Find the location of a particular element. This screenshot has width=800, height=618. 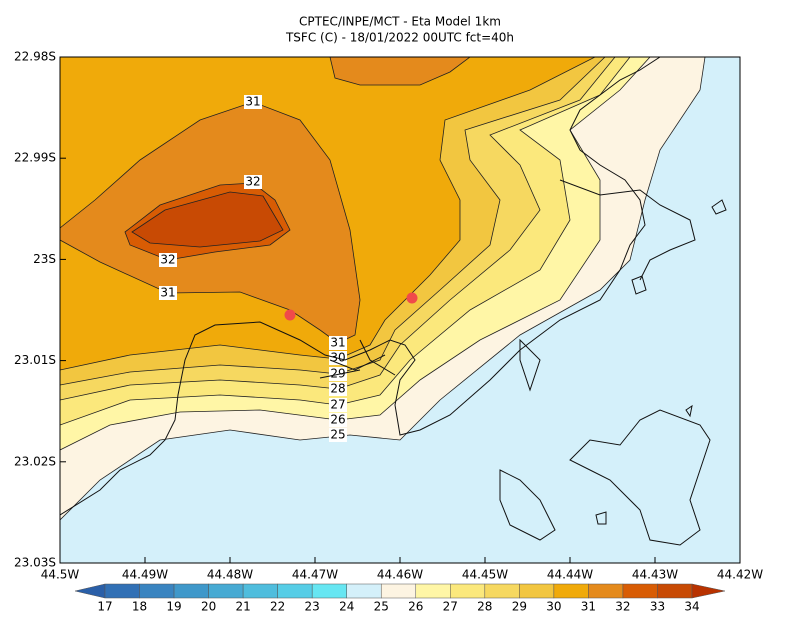

colorbar-label: 24 is located at coordinates (346, 607).